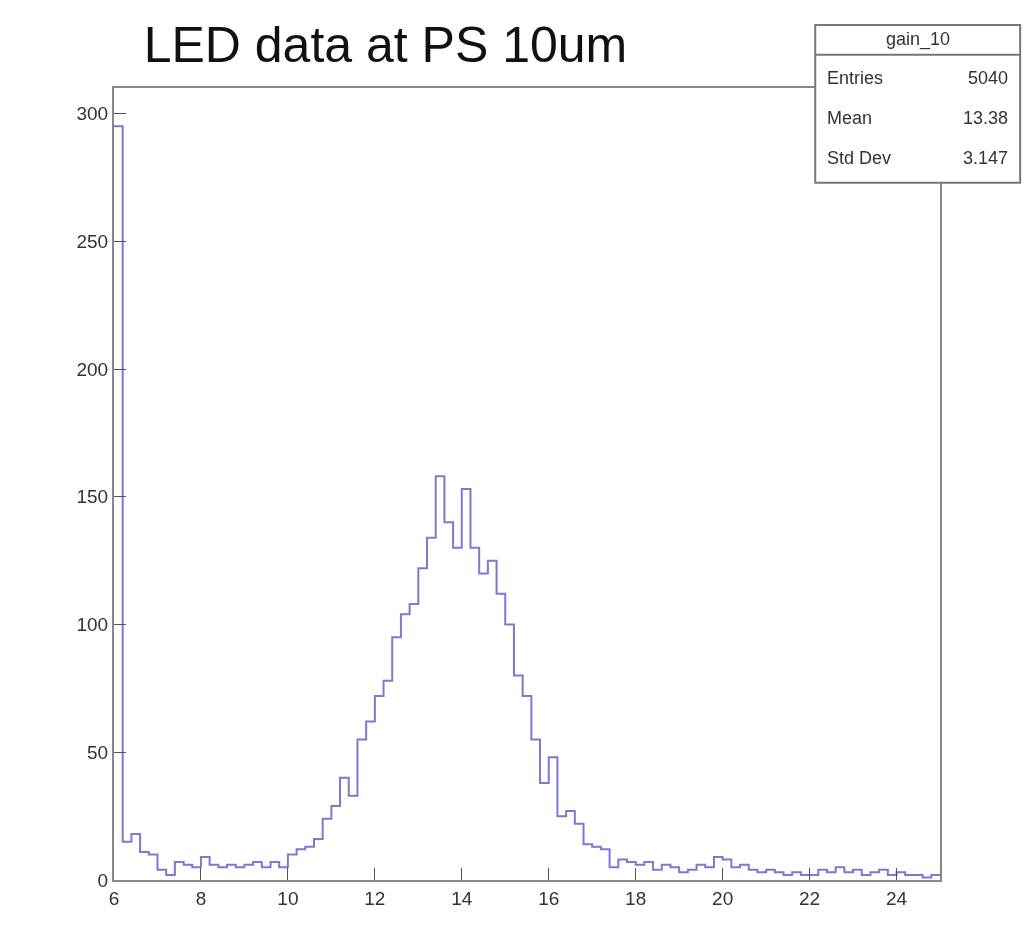  What do you see at coordinates (98, 752) in the screenshot?
I see `y-tick-label: 50` at bounding box center [98, 752].